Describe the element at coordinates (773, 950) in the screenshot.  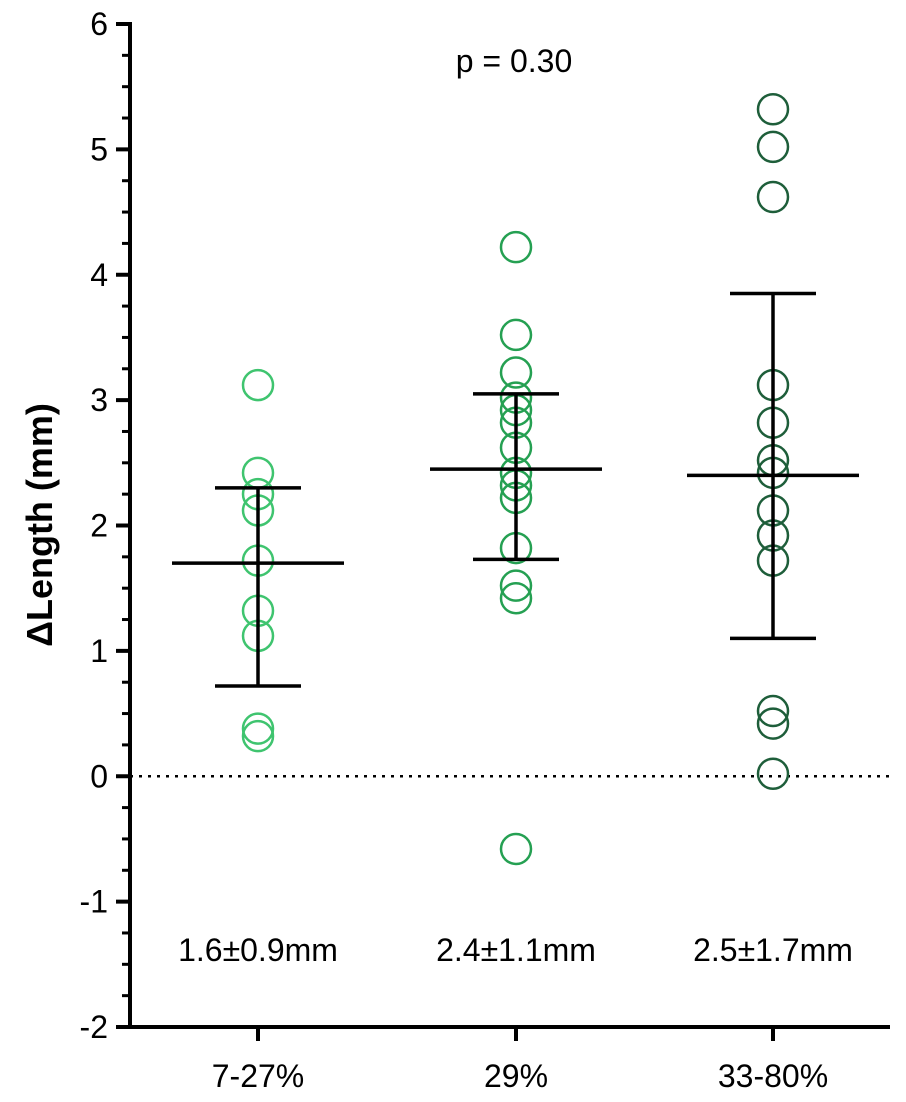
I see `group-stat-label: 2.5±1.7mm` at that location.